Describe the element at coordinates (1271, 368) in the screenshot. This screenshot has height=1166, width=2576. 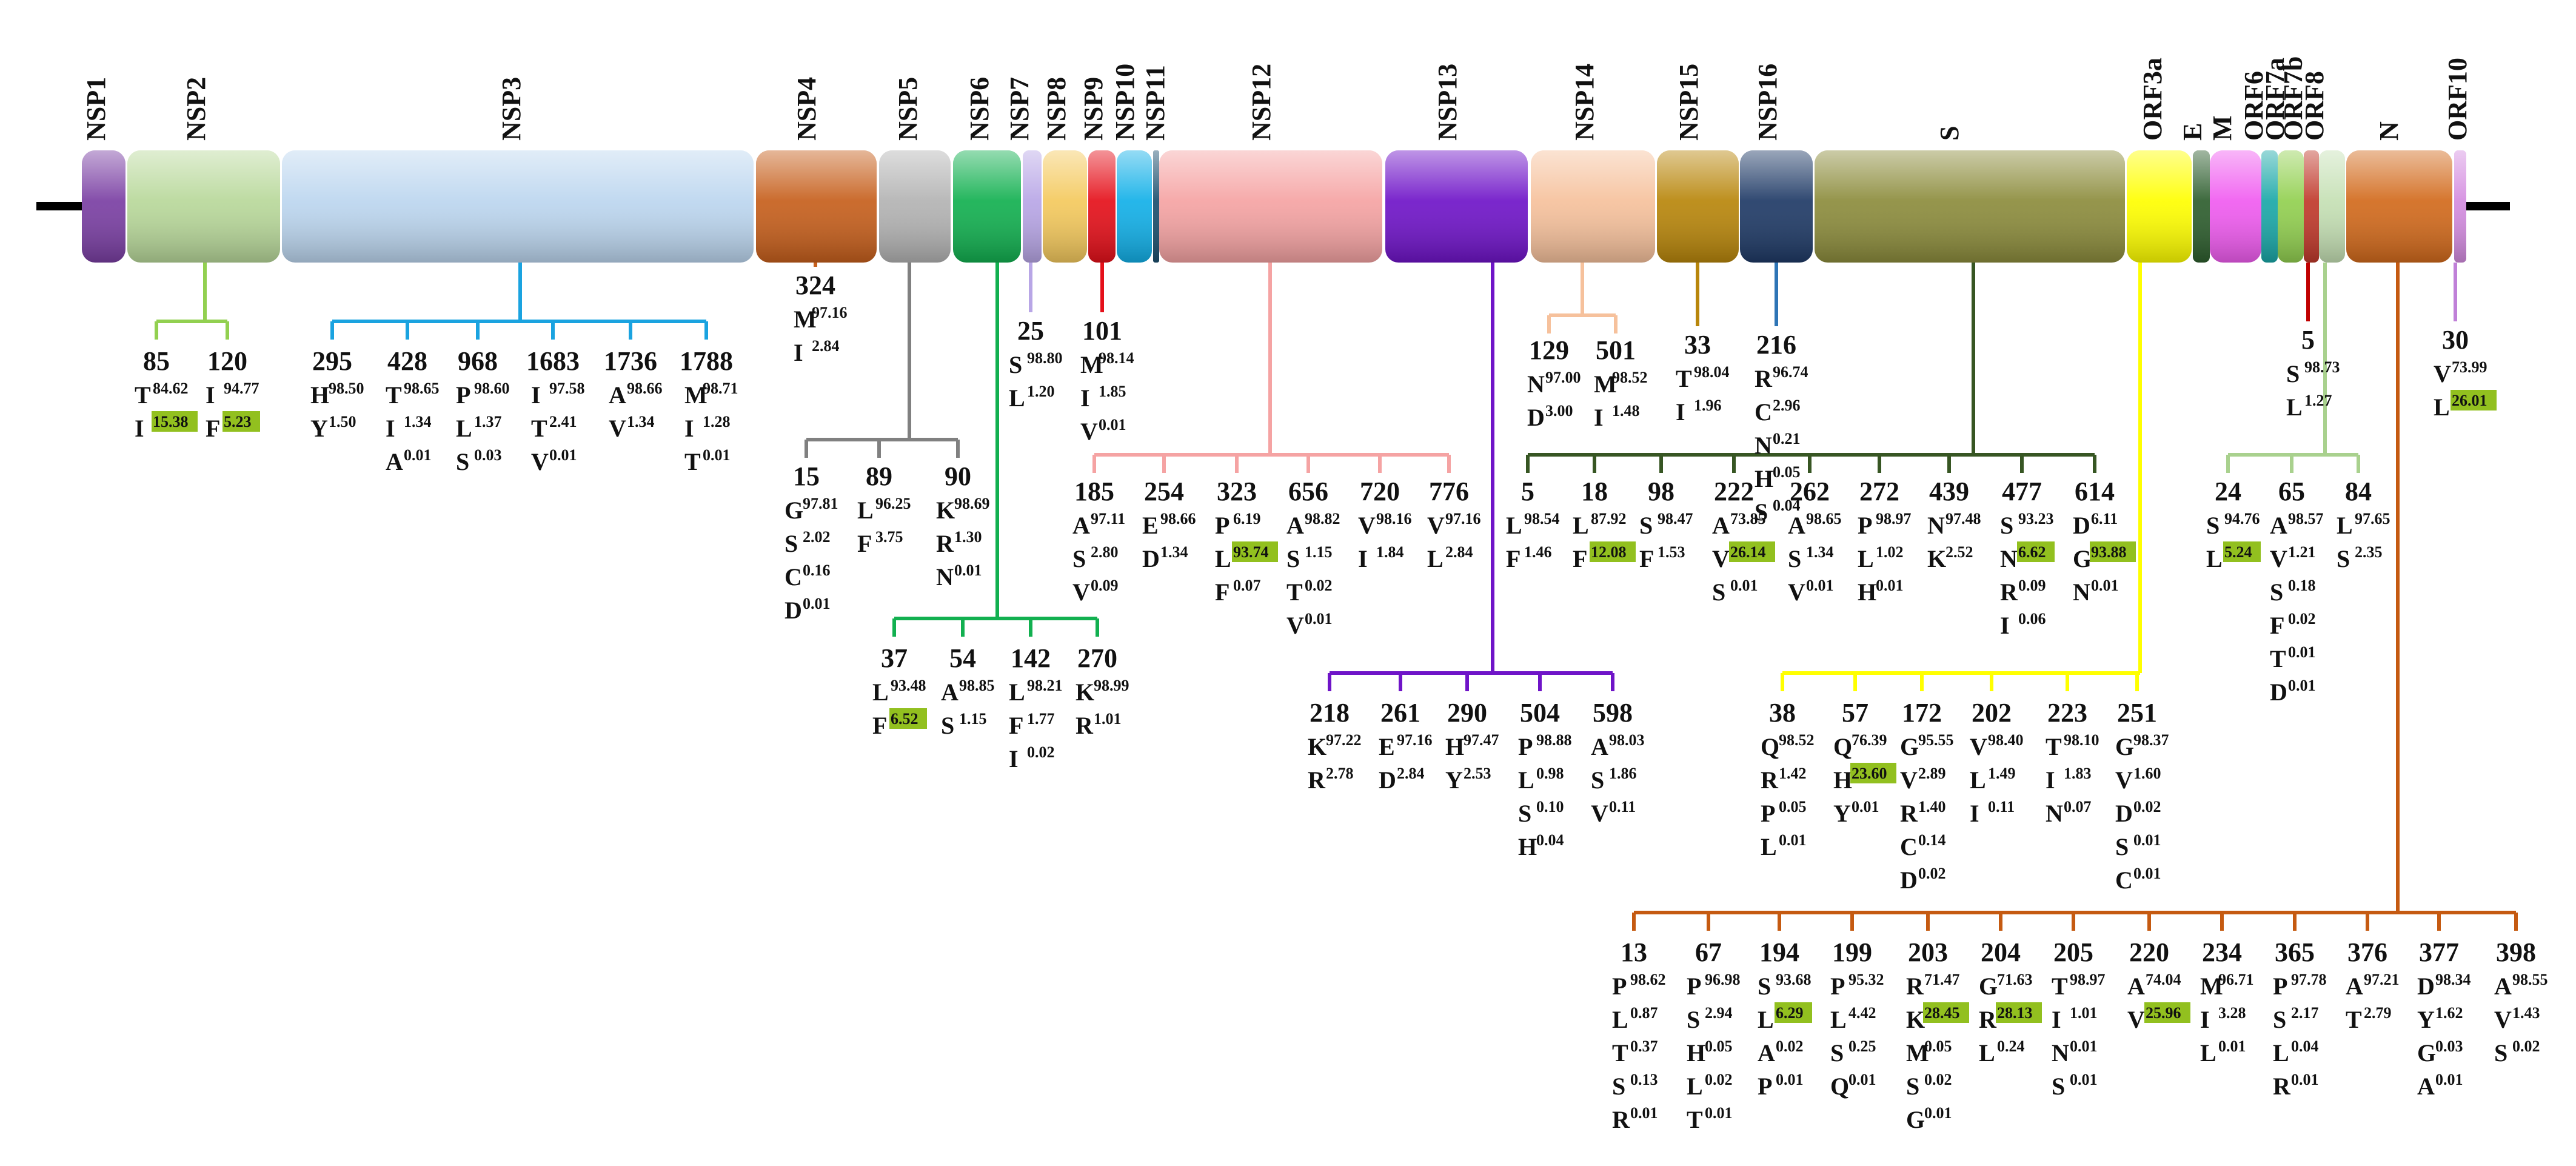
I see `connector-nsp12` at that location.